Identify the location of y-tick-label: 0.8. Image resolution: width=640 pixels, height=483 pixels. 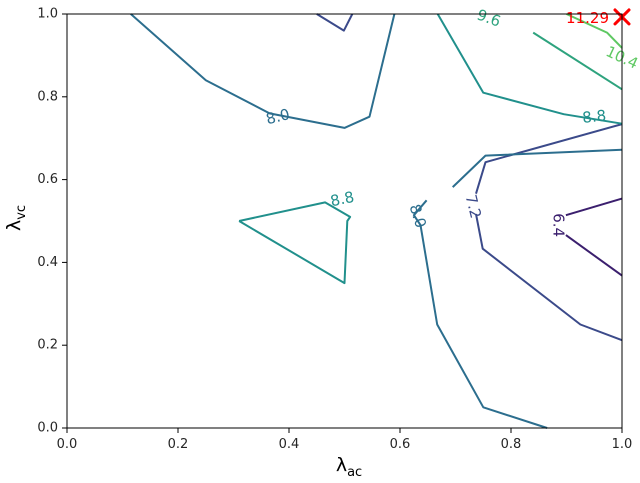
(47, 96).